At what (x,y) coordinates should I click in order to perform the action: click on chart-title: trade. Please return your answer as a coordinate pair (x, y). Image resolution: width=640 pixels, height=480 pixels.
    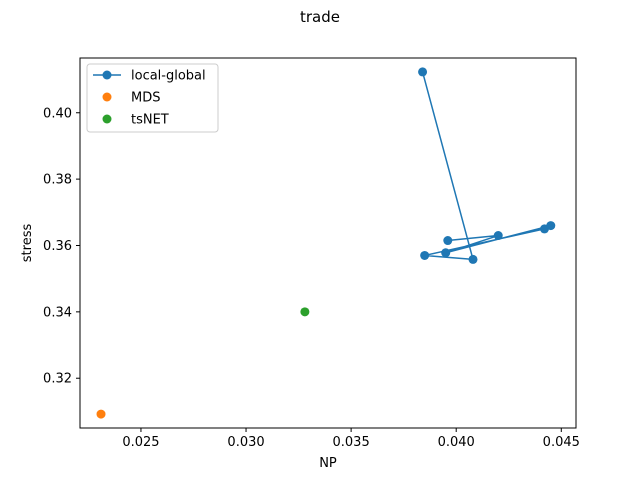
    Looking at the image, I should click on (320, 17).